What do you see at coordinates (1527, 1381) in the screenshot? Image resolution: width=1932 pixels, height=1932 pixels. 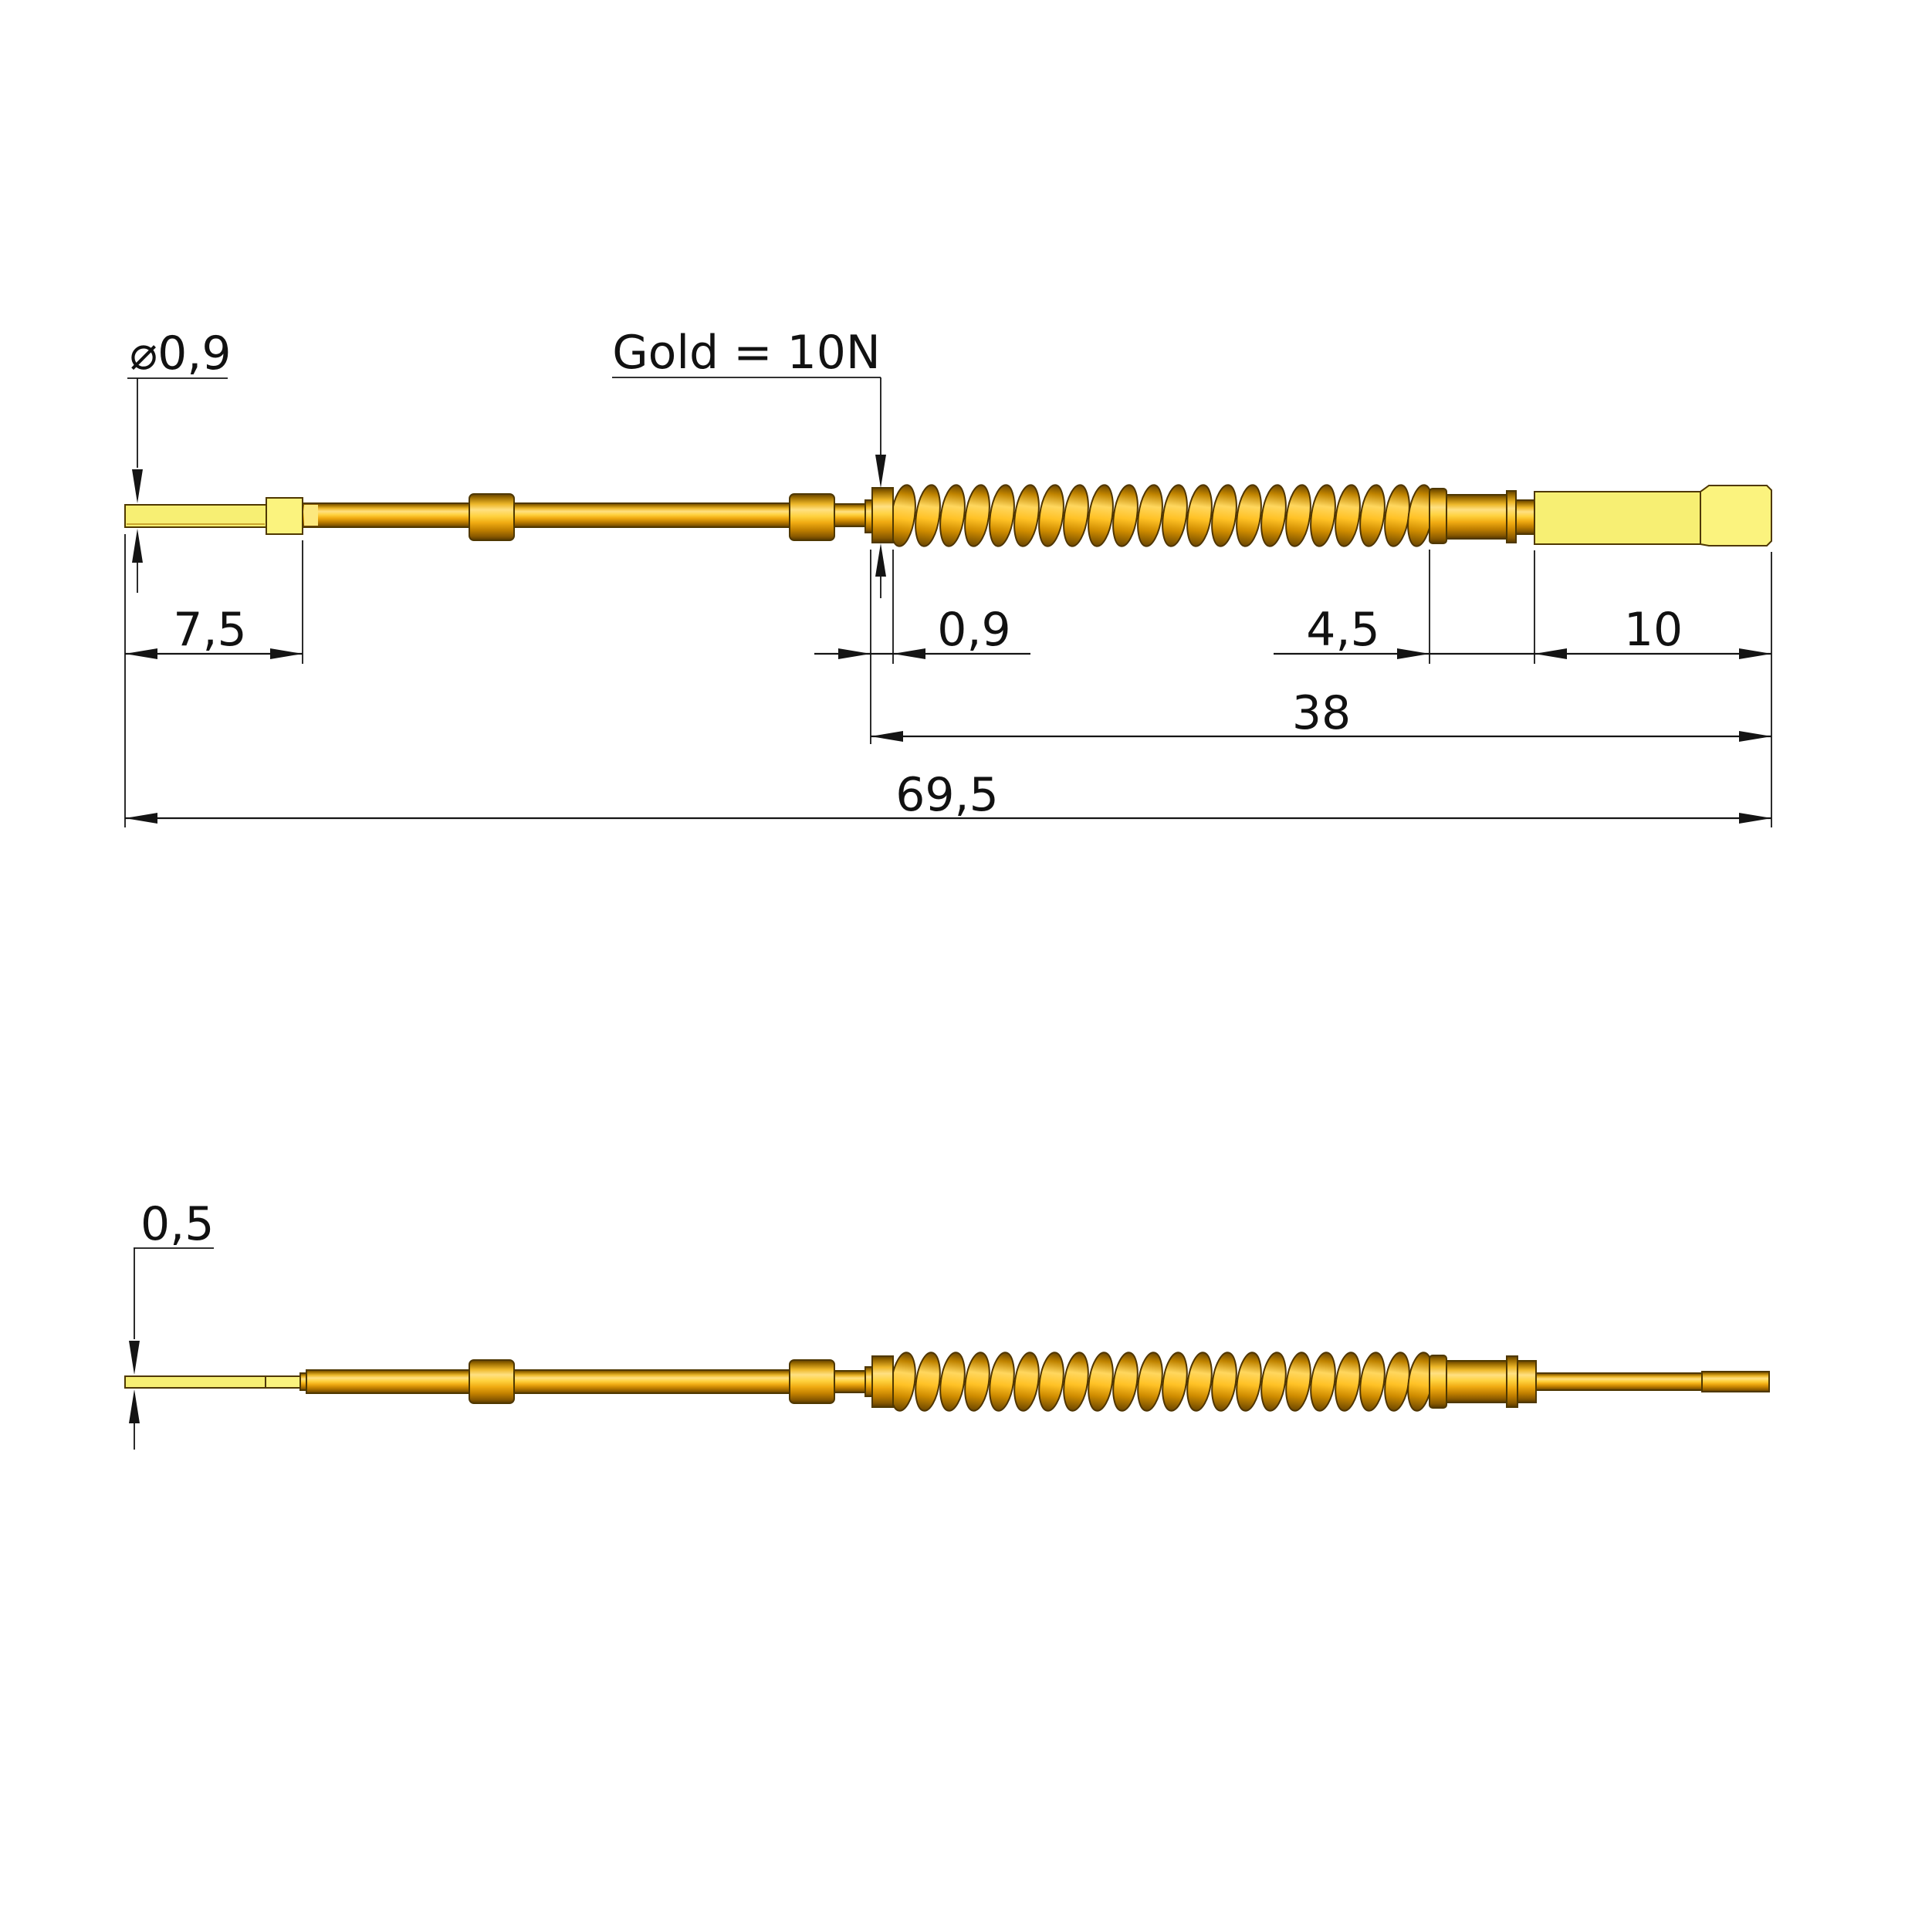 I see `side-lip-block` at bounding box center [1527, 1381].